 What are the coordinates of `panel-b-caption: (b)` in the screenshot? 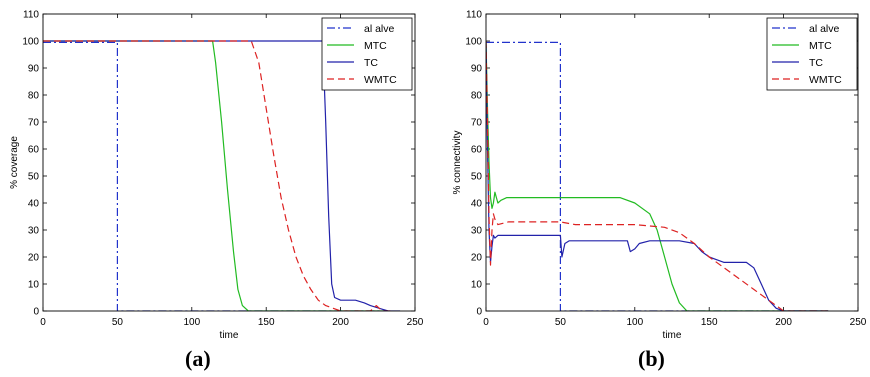 It's located at (651, 358).